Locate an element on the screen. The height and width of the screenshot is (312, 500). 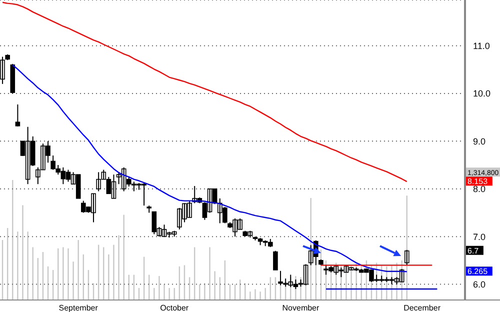
x-tick-label: November is located at coordinates (301, 308).